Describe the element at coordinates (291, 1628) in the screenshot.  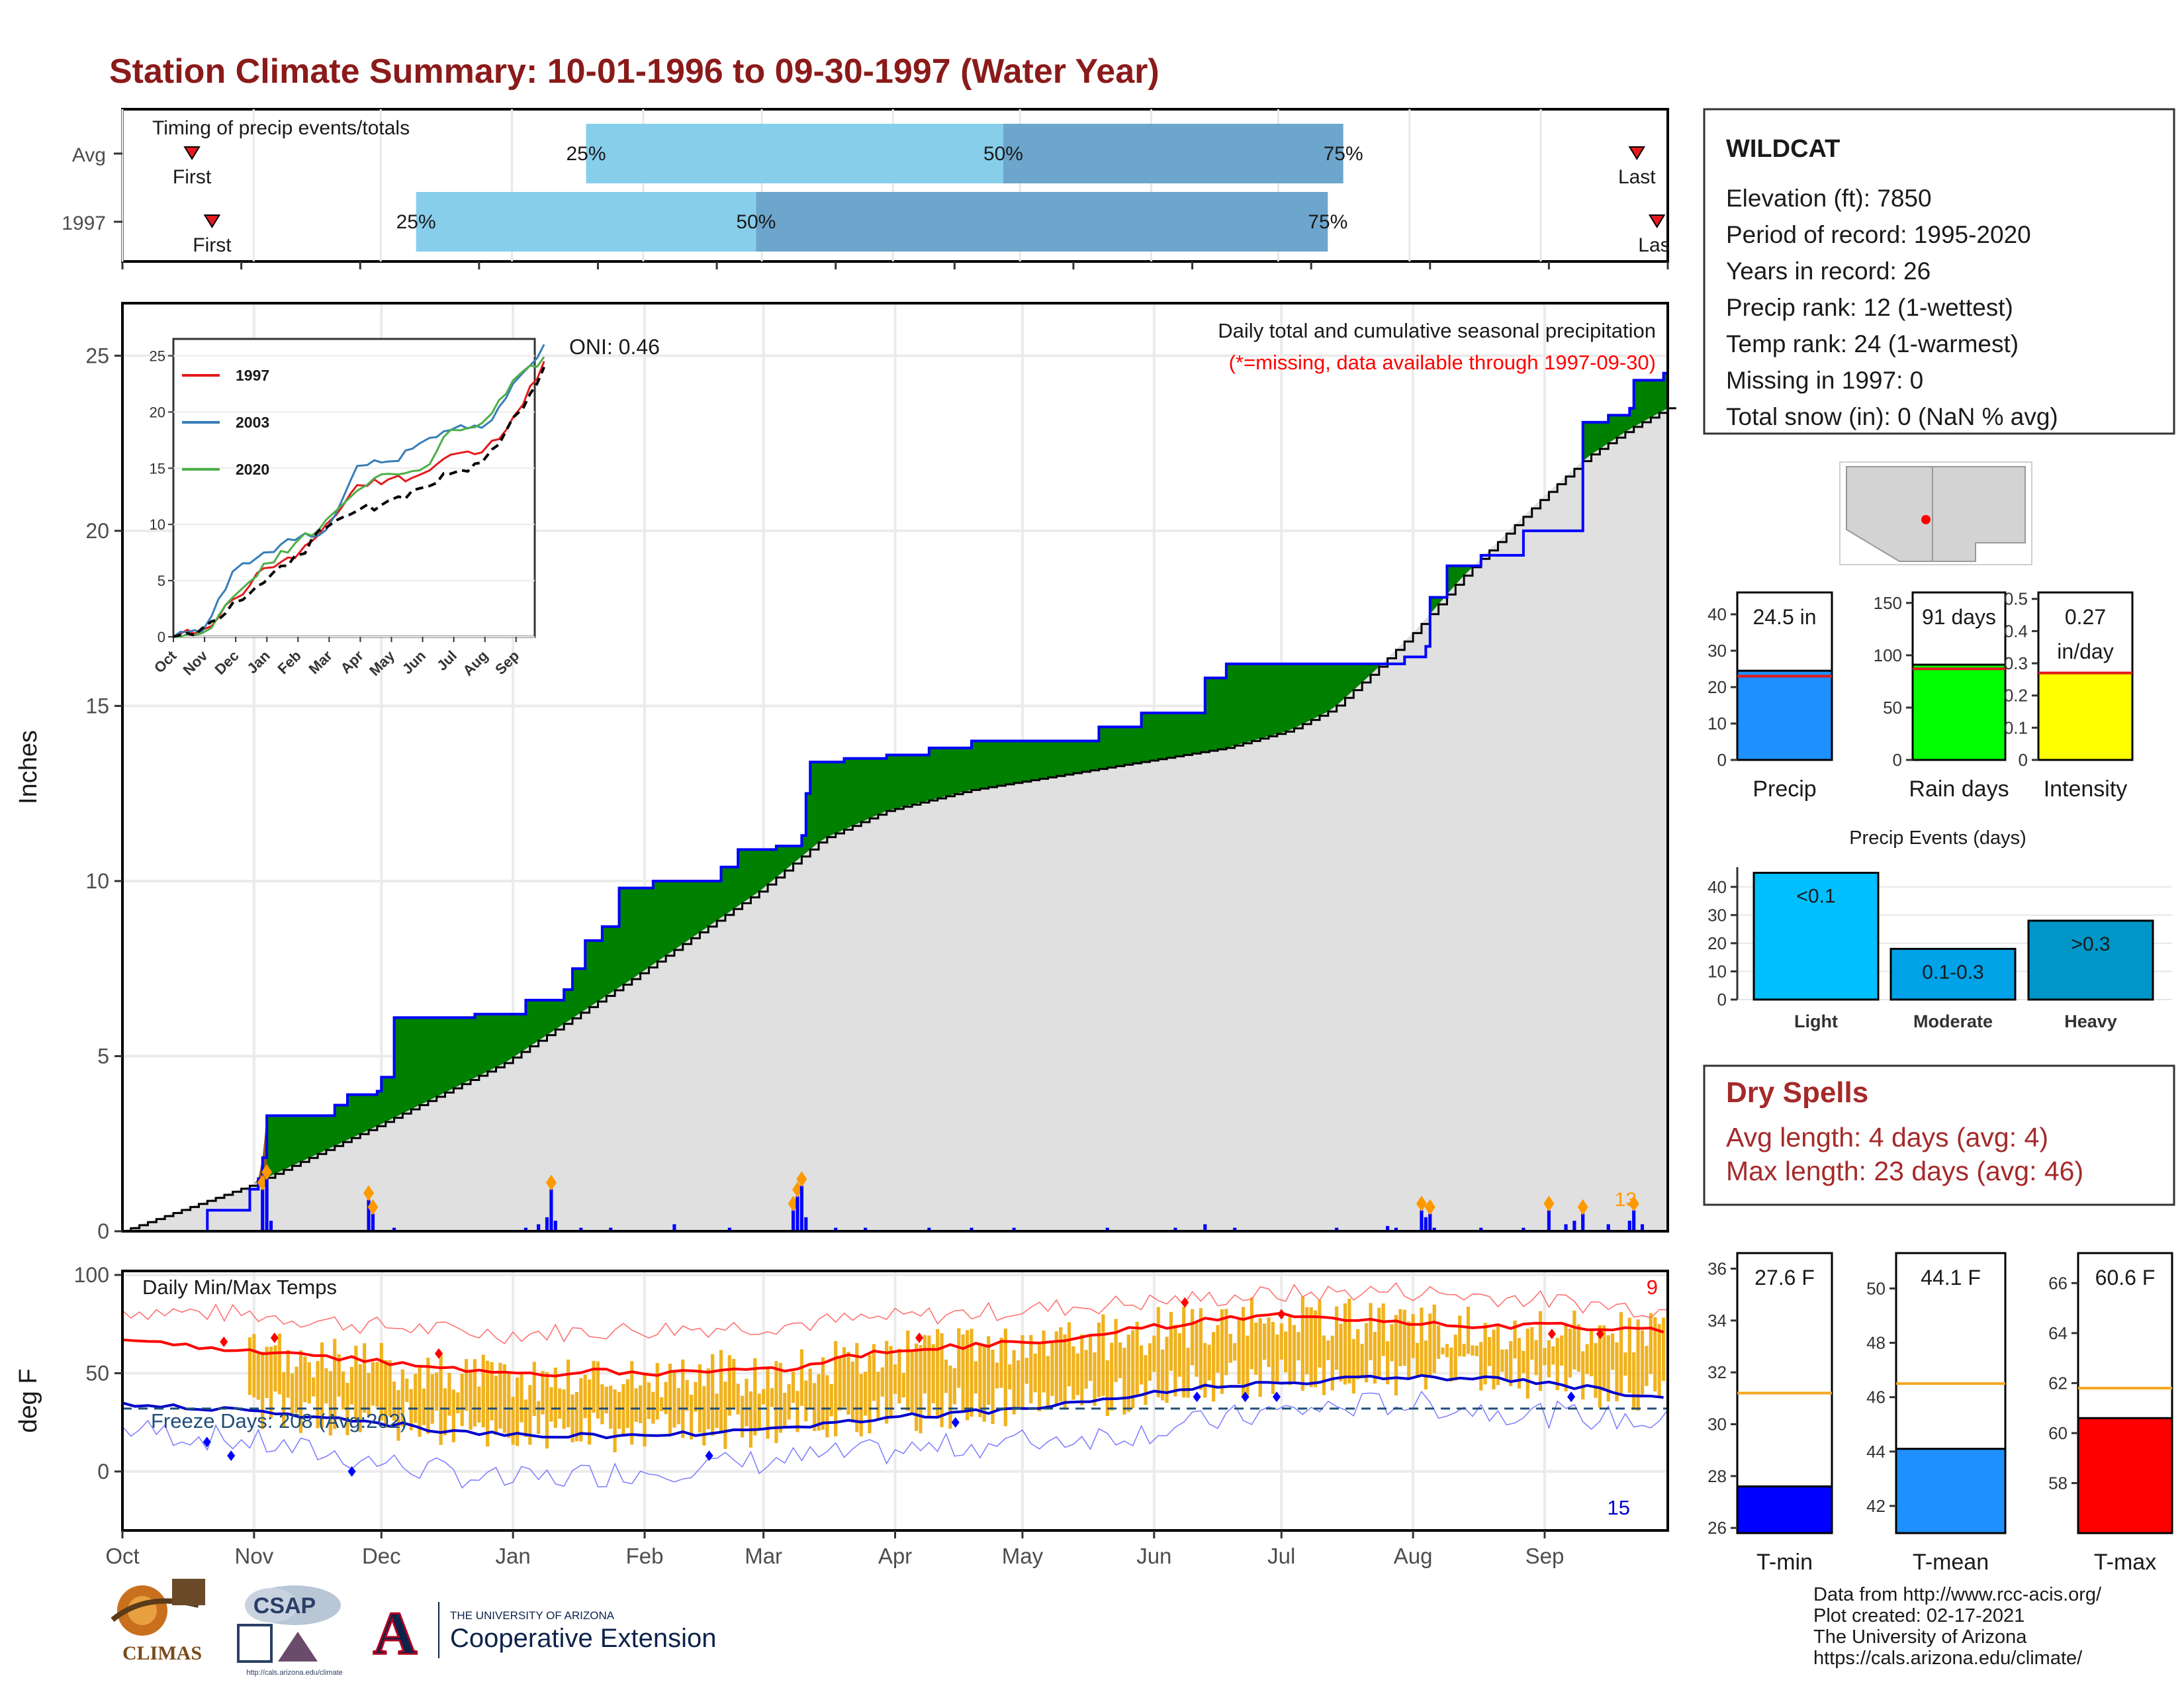
I see `csap-logo: CSAP http://cals.arizona.edu/climate` at that location.